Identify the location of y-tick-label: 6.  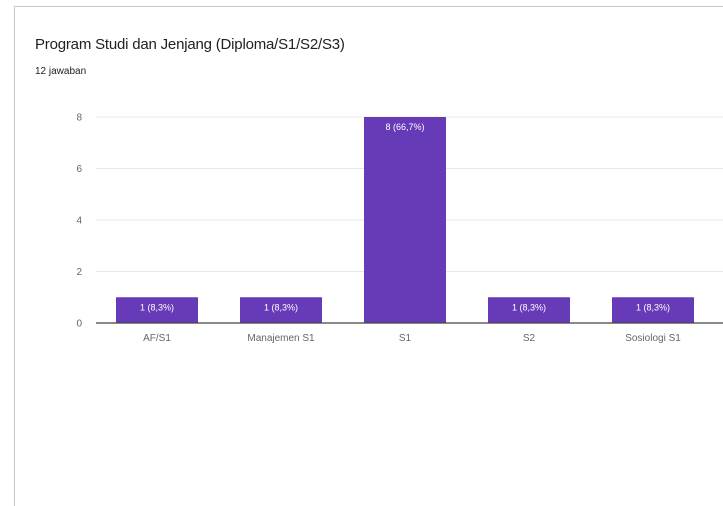
(79, 169).